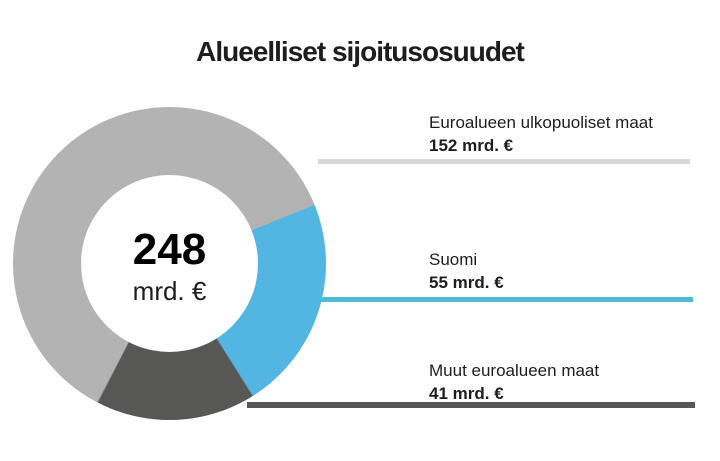  What do you see at coordinates (466, 282) in the screenshot?
I see `legend-item-value: 55 mrd. €` at bounding box center [466, 282].